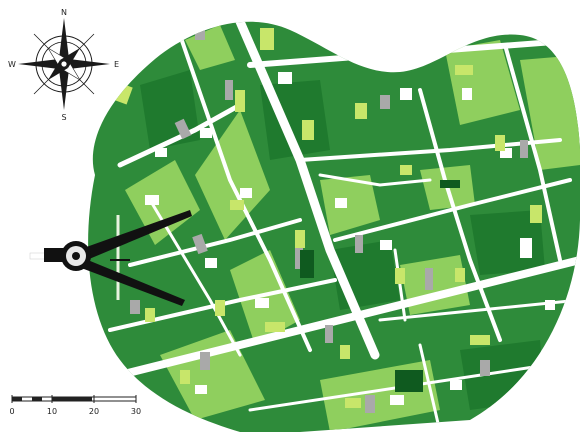 The height and width of the screenshot is (432, 580). What do you see at coordinates (94, 411) in the screenshot?
I see `scale-tick-20: 20` at bounding box center [94, 411].